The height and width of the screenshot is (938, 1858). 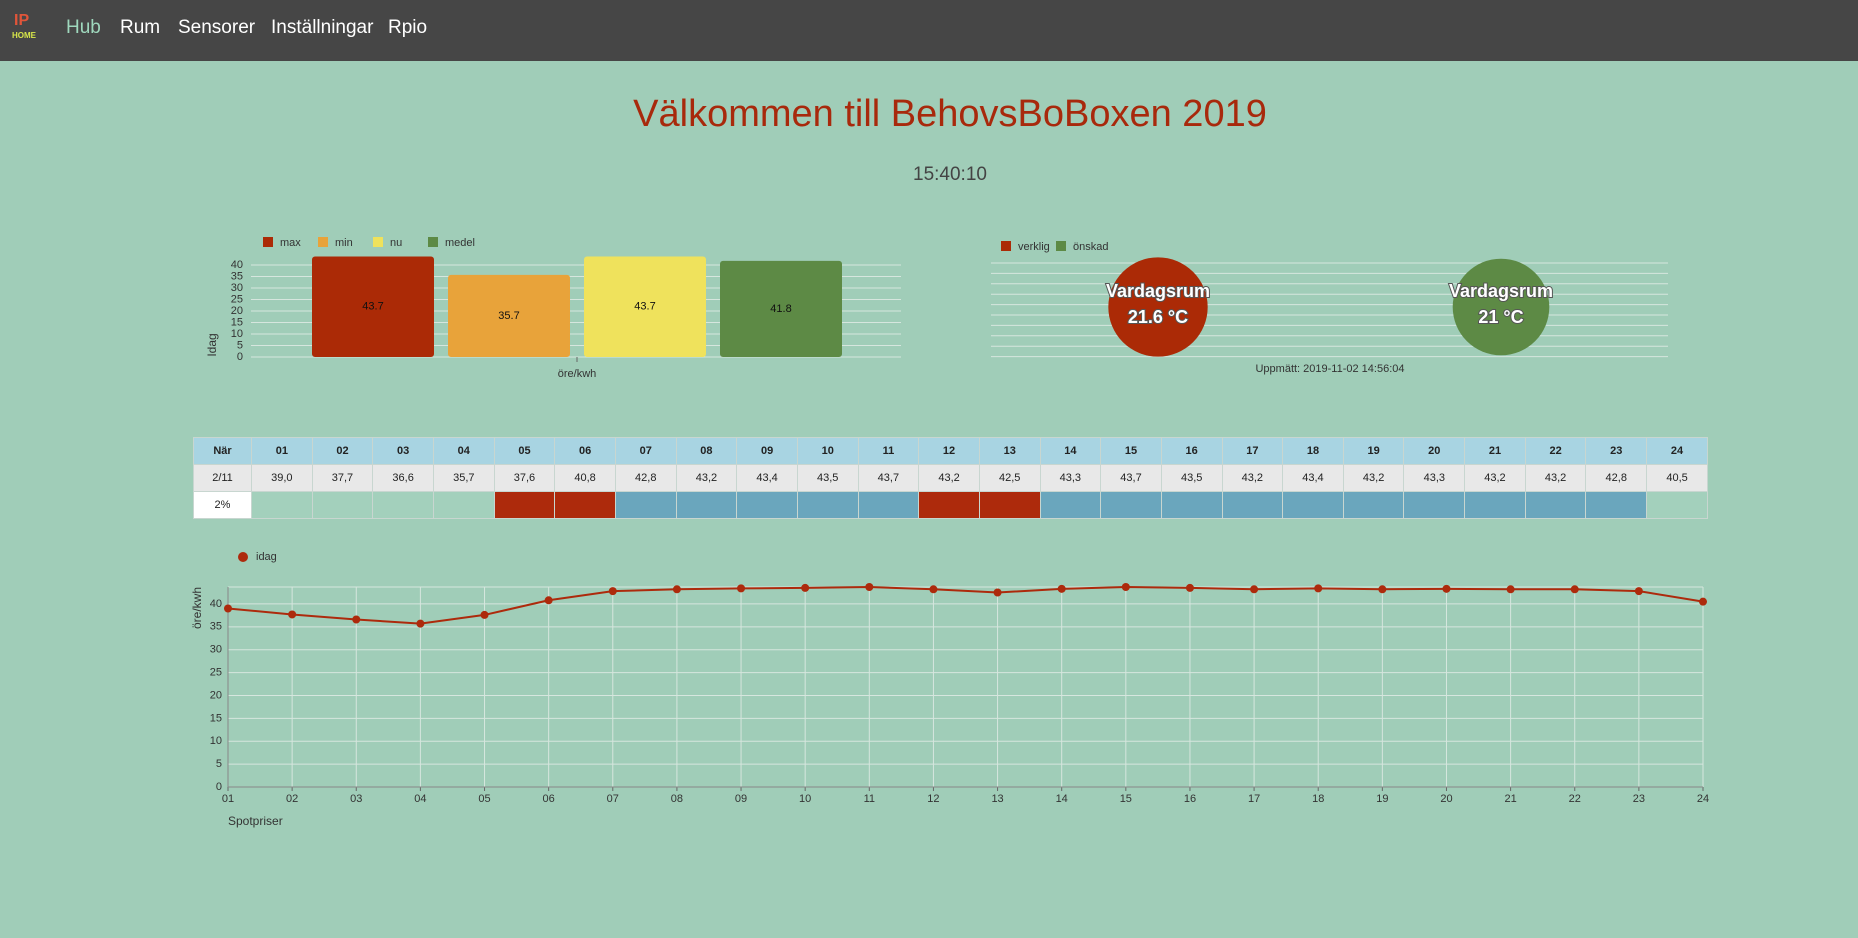 What do you see at coordinates (216, 718) in the screenshot?
I see `y-tick-label: 15` at bounding box center [216, 718].